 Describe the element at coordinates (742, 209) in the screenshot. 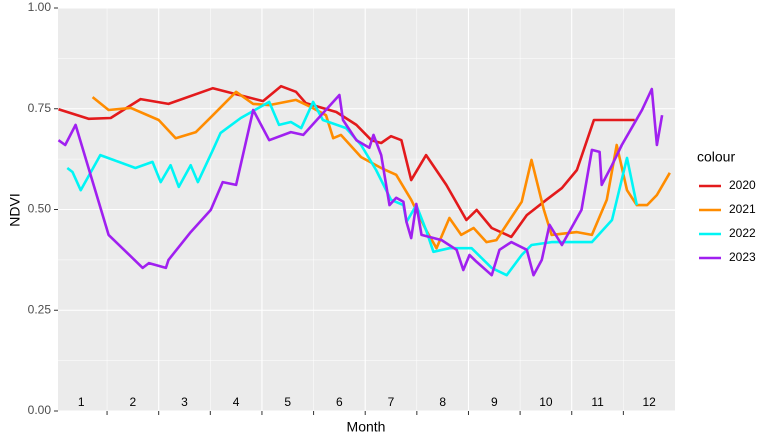

I see `legend-label: 2021` at that location.